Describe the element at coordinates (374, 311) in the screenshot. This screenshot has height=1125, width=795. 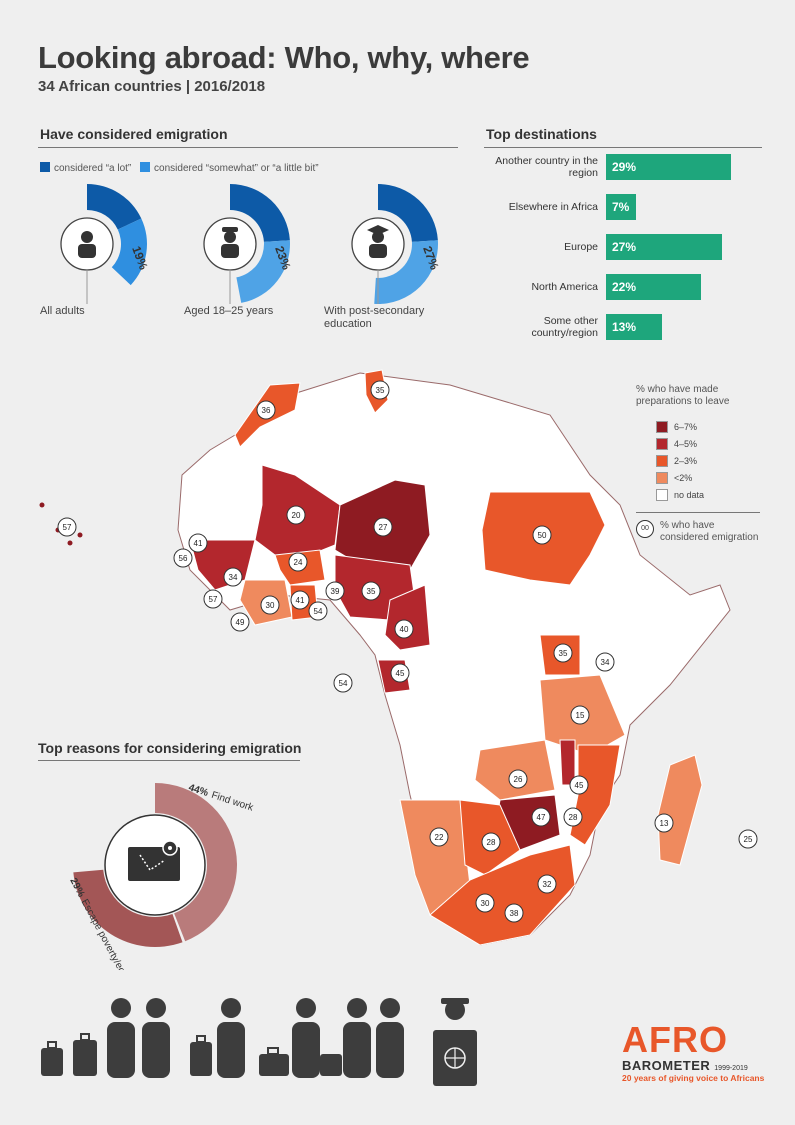
I see `donut-label-post-secondary-1: With post-secondary` at that location.